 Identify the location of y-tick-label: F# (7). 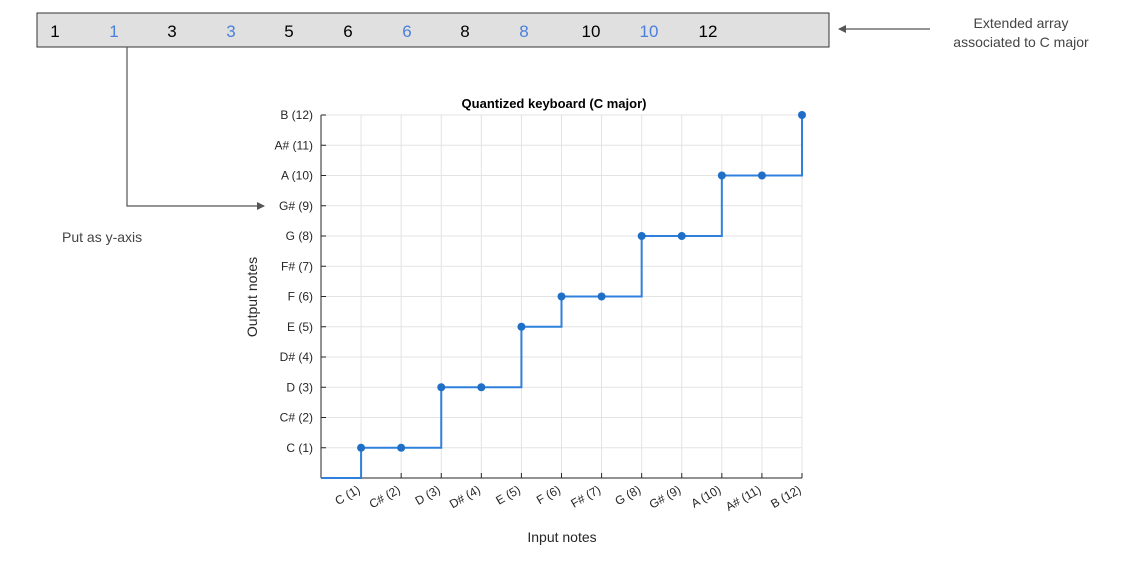
(297, 266).